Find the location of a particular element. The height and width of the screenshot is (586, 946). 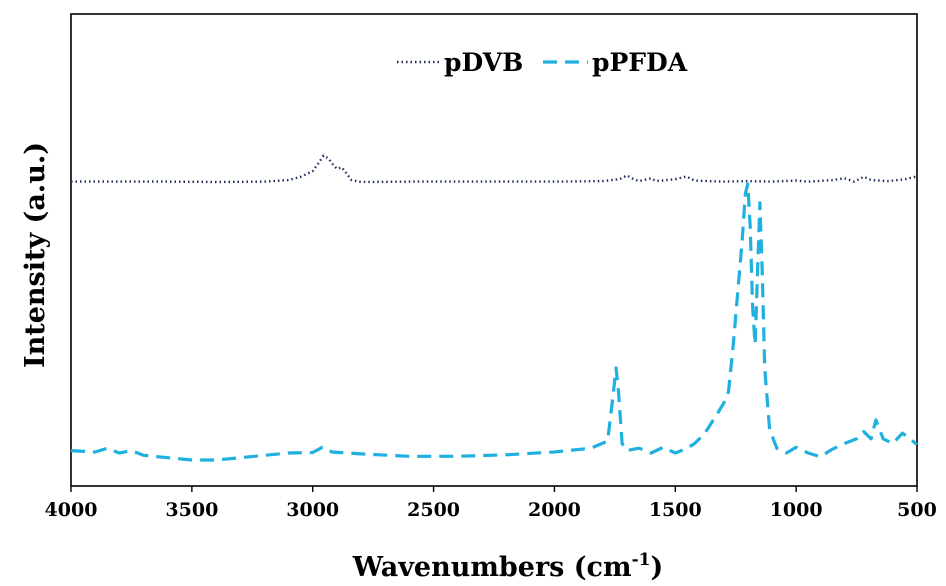

legend: pDVB pPFDA is located at coordinates (542, 62).